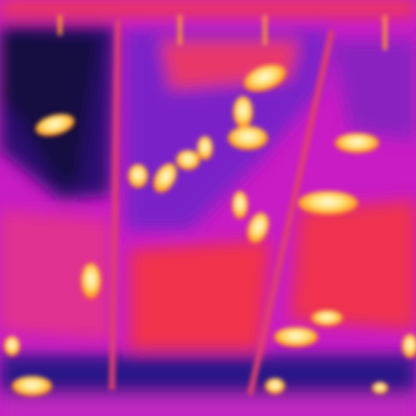  What do you see at coordinates (222, 32) in the screenshot?
I see `post` at bounding box center [222, 32].